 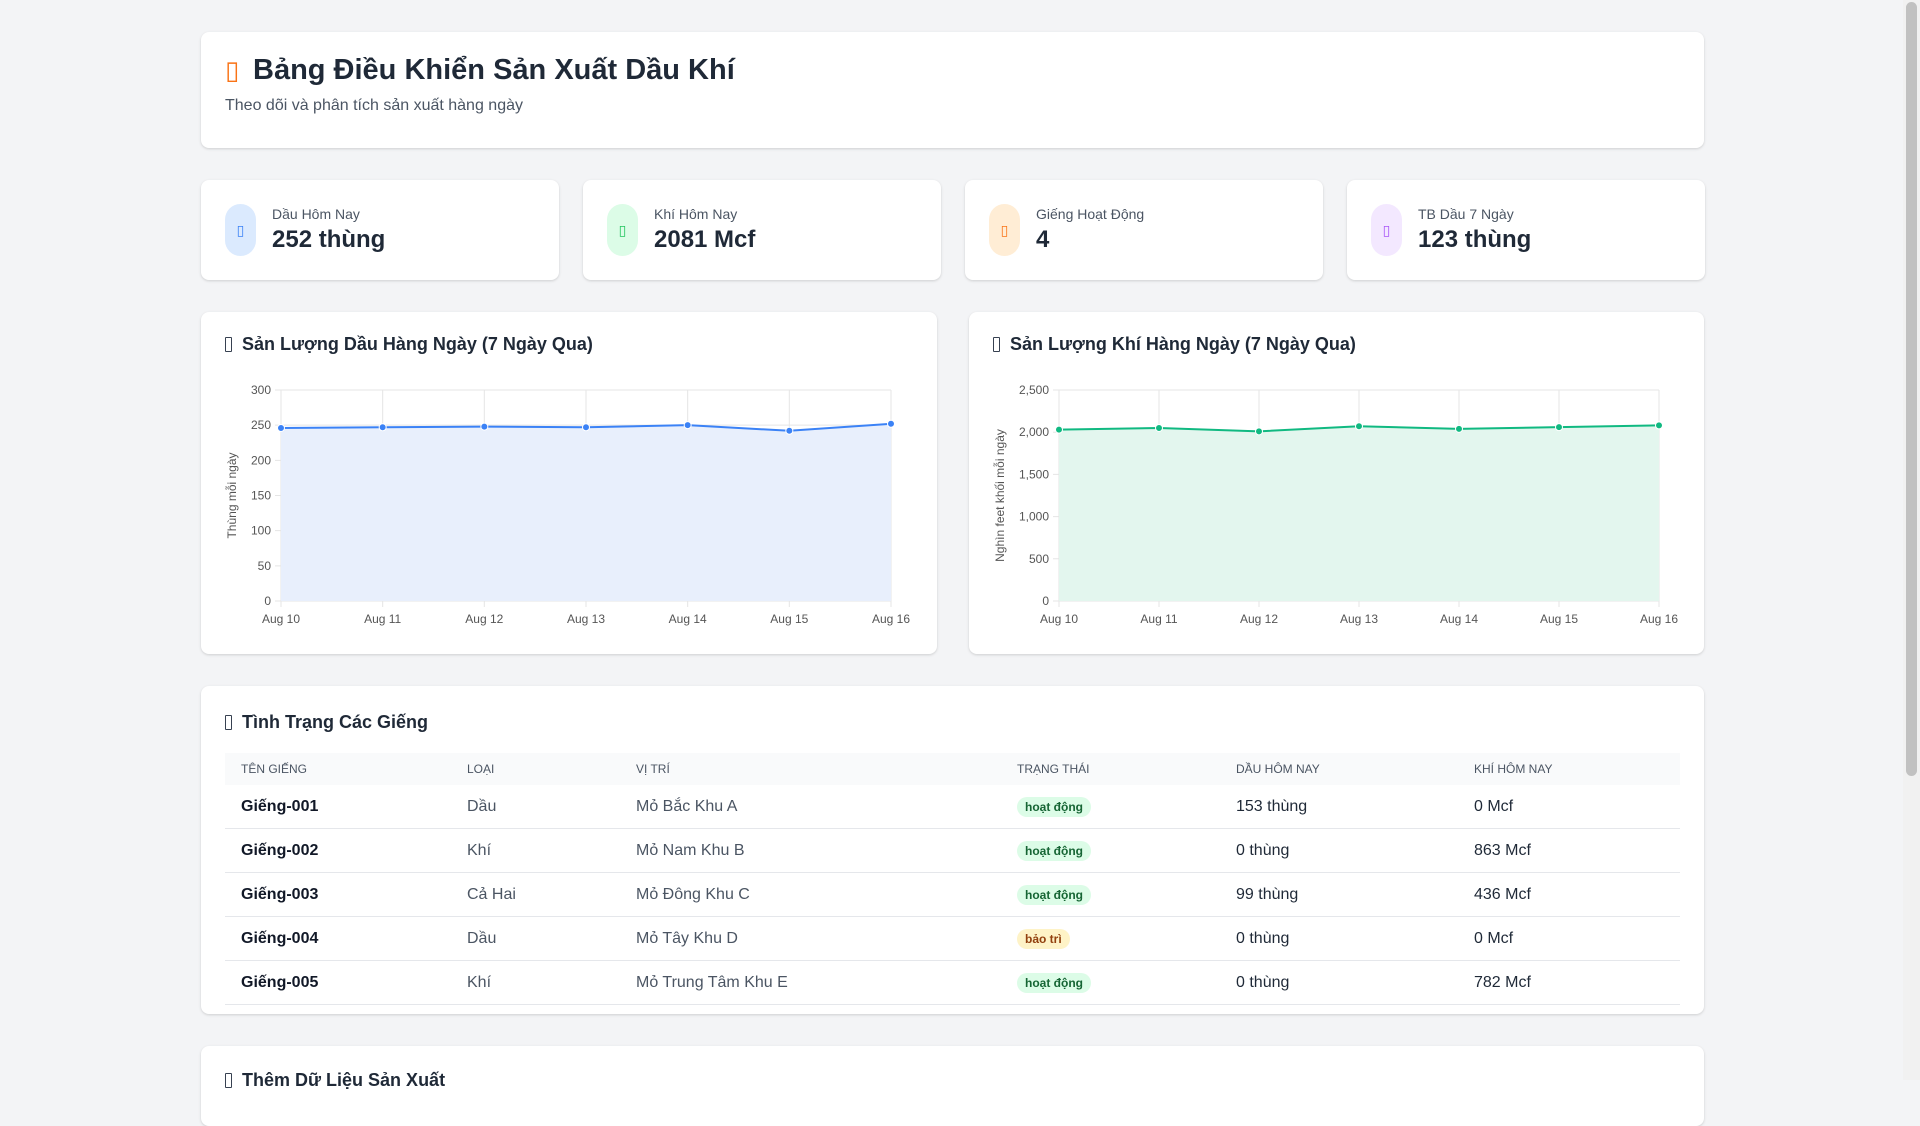 I want to click on y-axis-label: Thùng mỗi ngày, so click(x=231, y=495).